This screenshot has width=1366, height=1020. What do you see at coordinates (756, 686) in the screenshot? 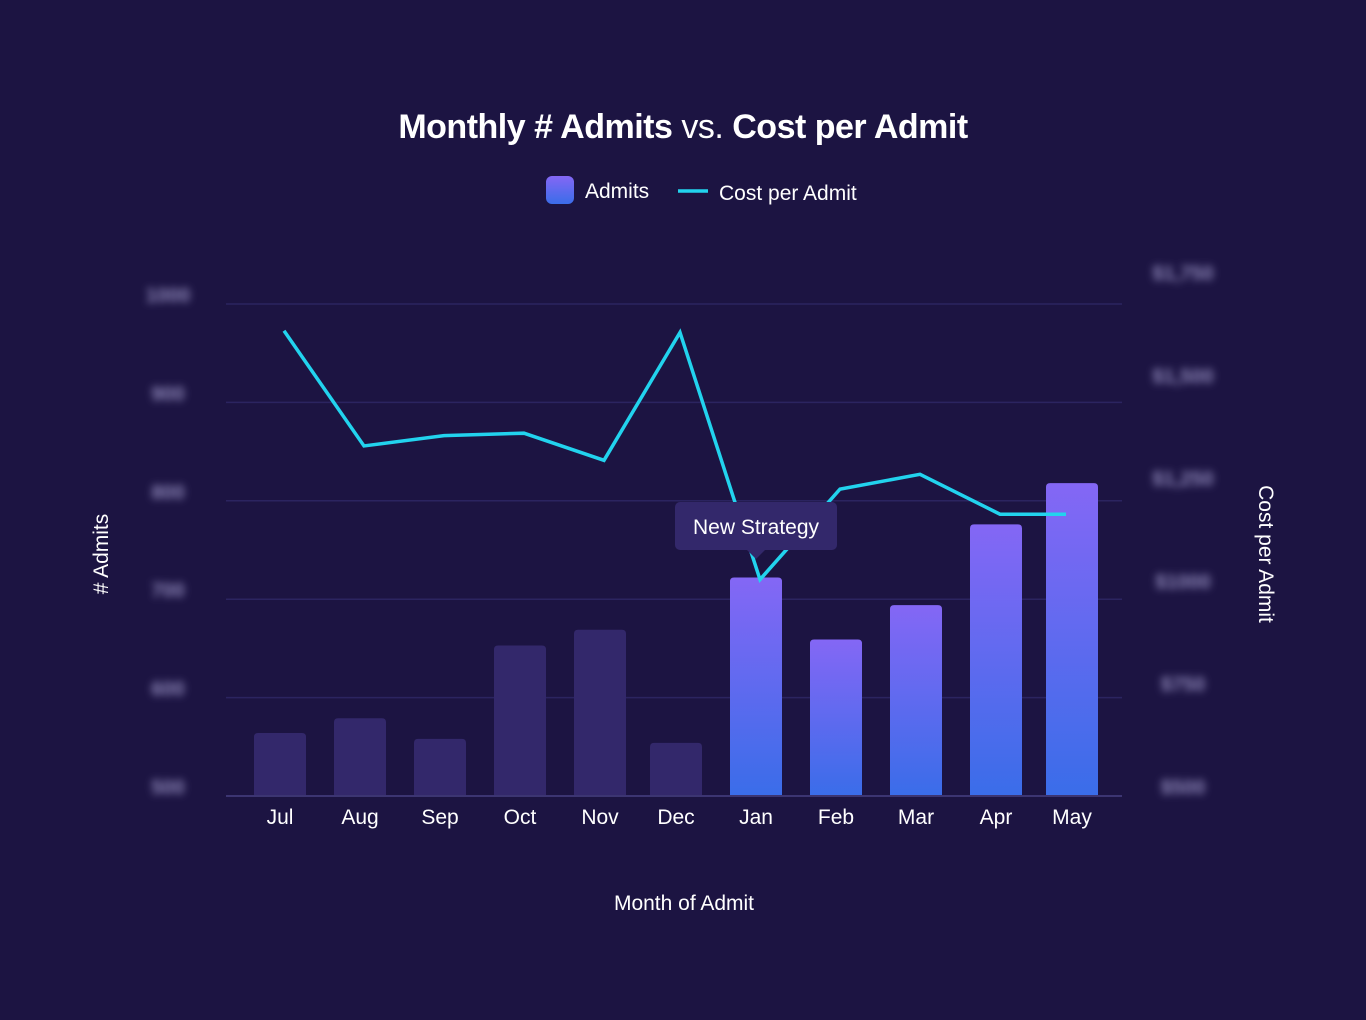
I see `bar-jan` at bounding box center [756, 686].